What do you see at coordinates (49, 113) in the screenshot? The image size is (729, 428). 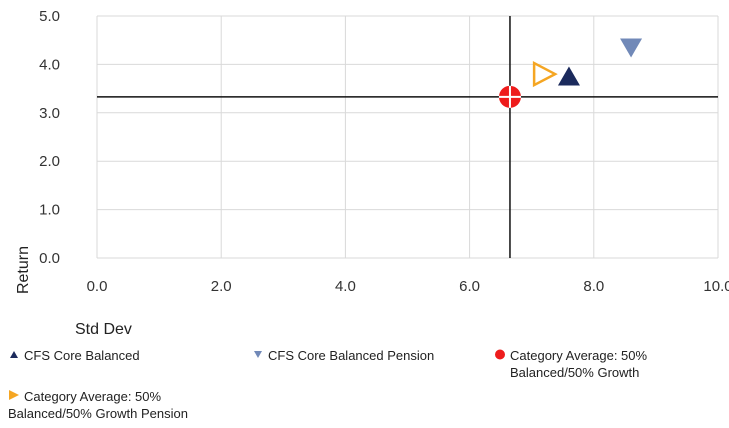 I see `y-tick-label: 3.0` at bounding box center [49, 113].